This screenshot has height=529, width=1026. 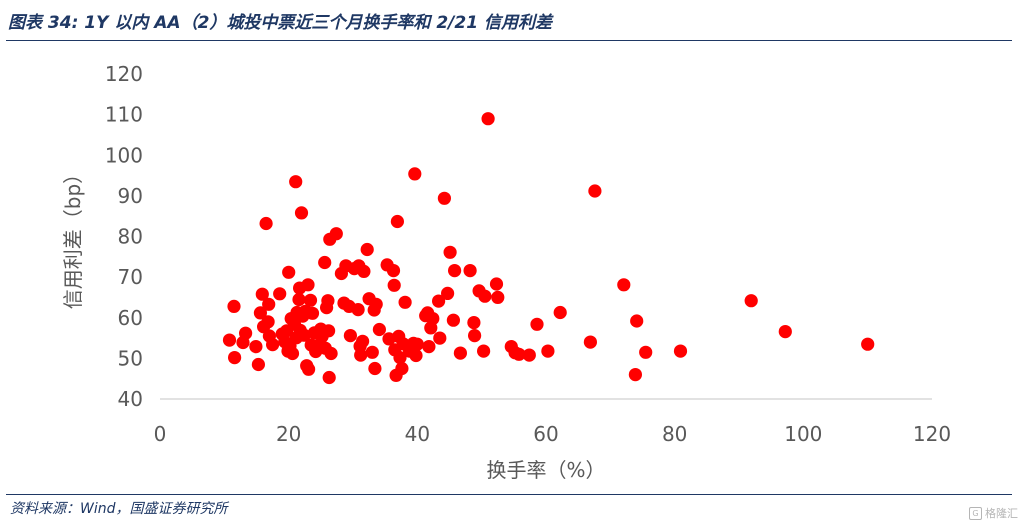 What do you see at coordinates (674, 434) in the screenshot?
I see `x-tick-label: 80` at bounding box center [674, 434].